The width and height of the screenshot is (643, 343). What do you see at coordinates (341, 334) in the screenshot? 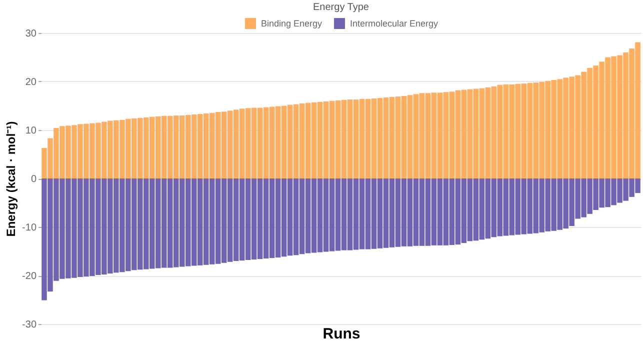
I see `x-axis-title: Runs` at bounding box center [341, 334].